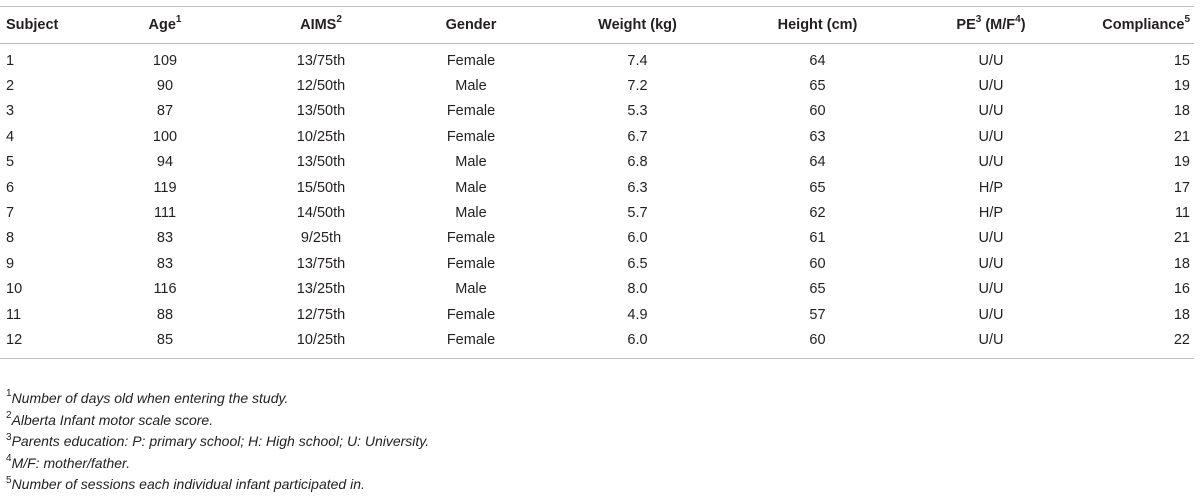 Image resolution: width=1200 pixels, height=498 pixels. I want to click on cell-subject: 4, so click(10, 136).